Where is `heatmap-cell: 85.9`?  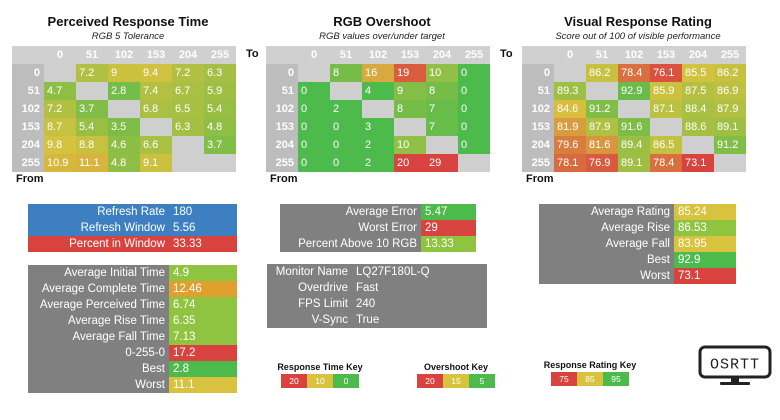 heatmap-cell: 85.9 is located at coordinates (666, 91).